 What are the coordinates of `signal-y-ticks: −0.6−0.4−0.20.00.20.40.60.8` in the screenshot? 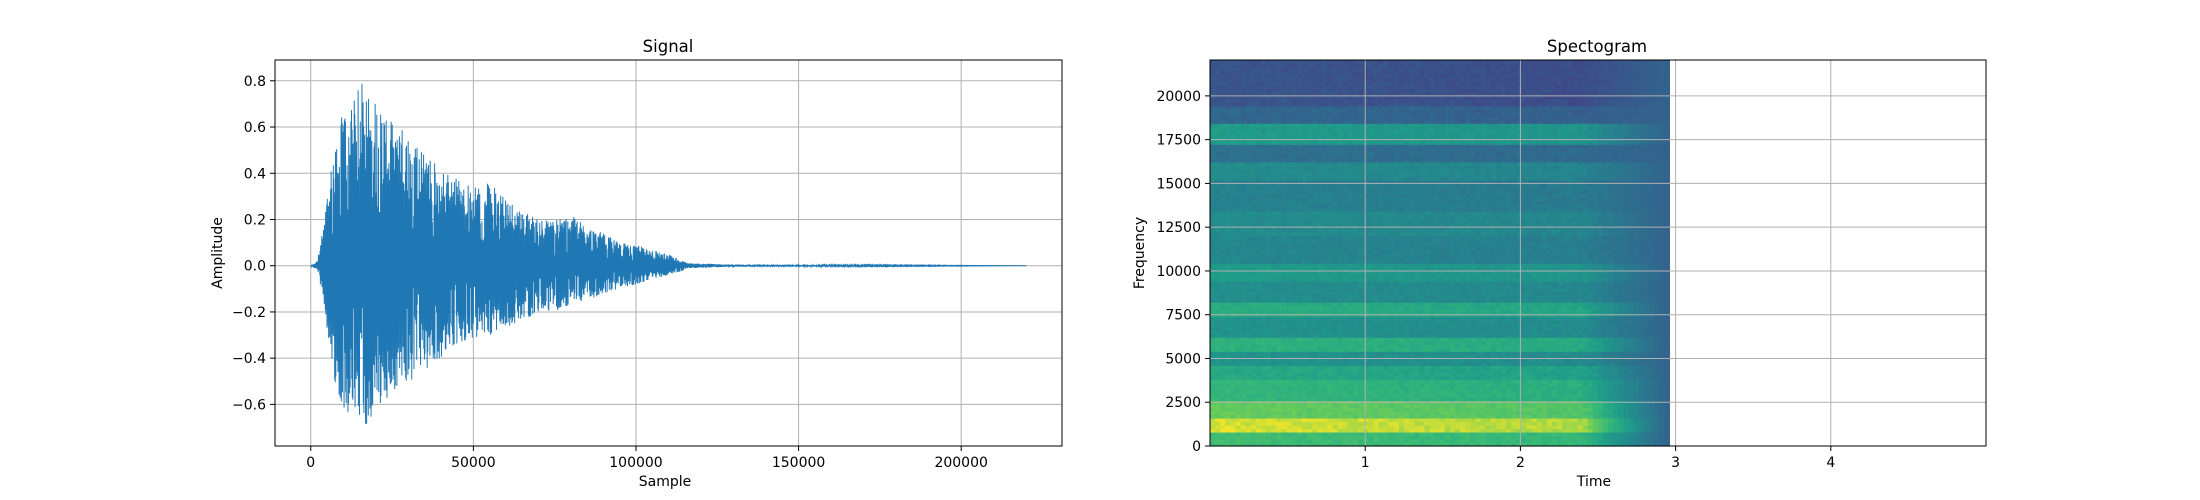 It's located at (253, 243).